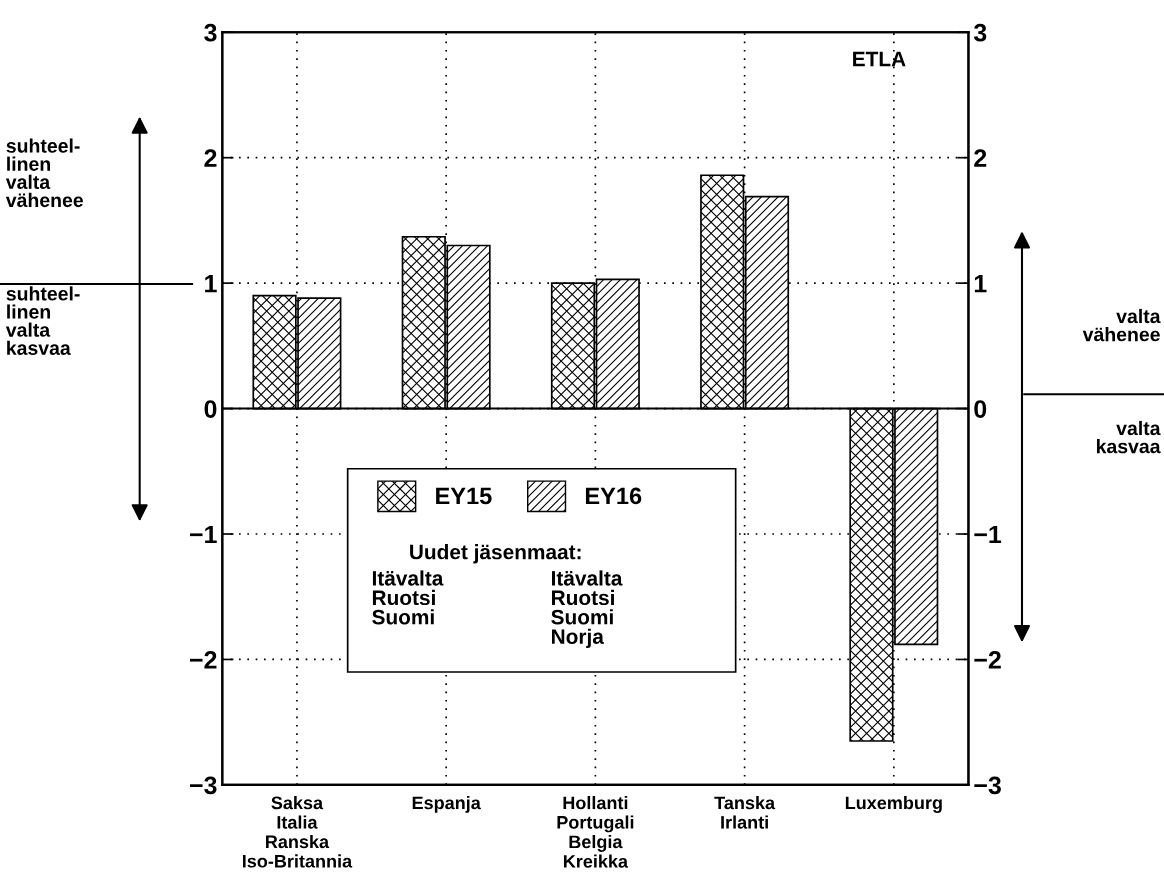 This screenshot has width=1164, height=896. I want to click on legend-label: EY16, so click(613, 496).